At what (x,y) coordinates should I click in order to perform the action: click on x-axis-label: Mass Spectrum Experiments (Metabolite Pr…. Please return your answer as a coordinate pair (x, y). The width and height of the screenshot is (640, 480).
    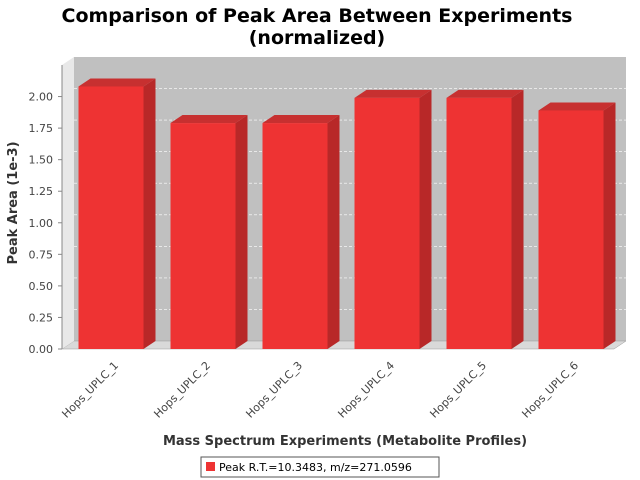
    Looking at the image, I should click on (345, 441).